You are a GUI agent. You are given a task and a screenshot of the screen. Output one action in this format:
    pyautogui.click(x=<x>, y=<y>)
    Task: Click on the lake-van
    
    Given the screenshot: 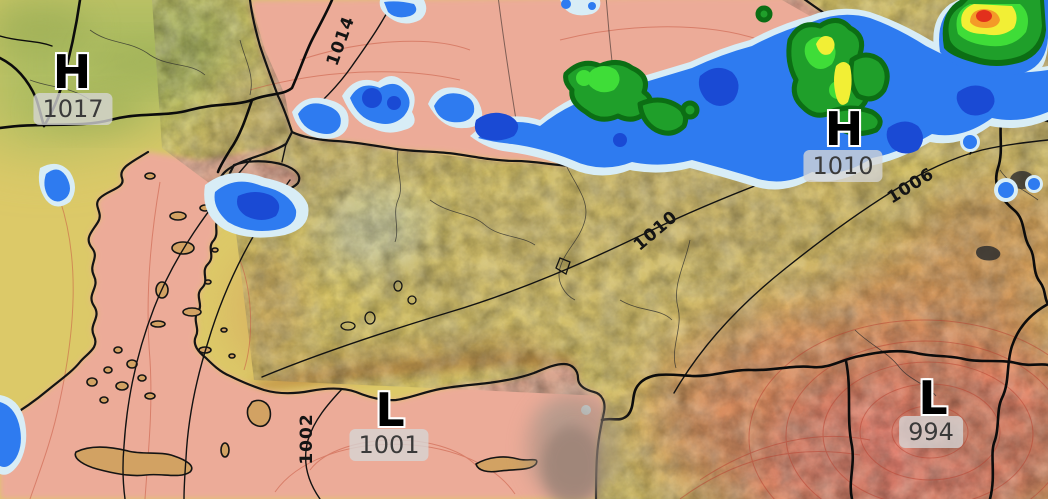 What is the action you would take?
    pyautogui.click(x=988, y=253)
    